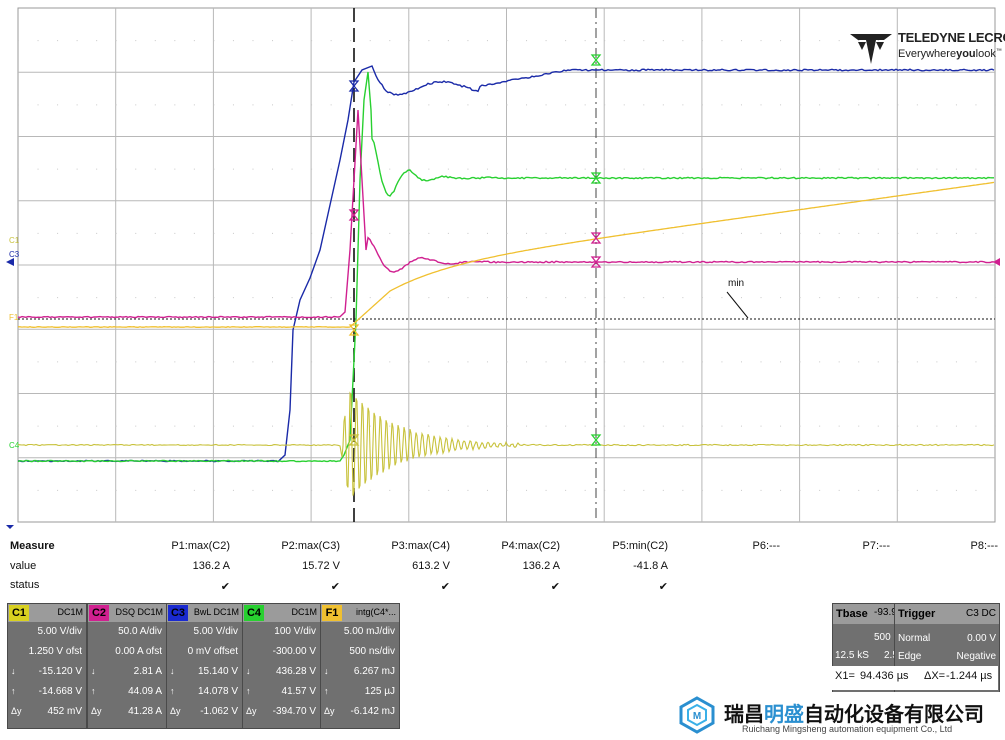 The width and height of the screenshot is (1005, 740). Describe the element at coordinates (374, 671) in the screenshot. I see `channel-readout-2: 6.267 mJ` at that location.